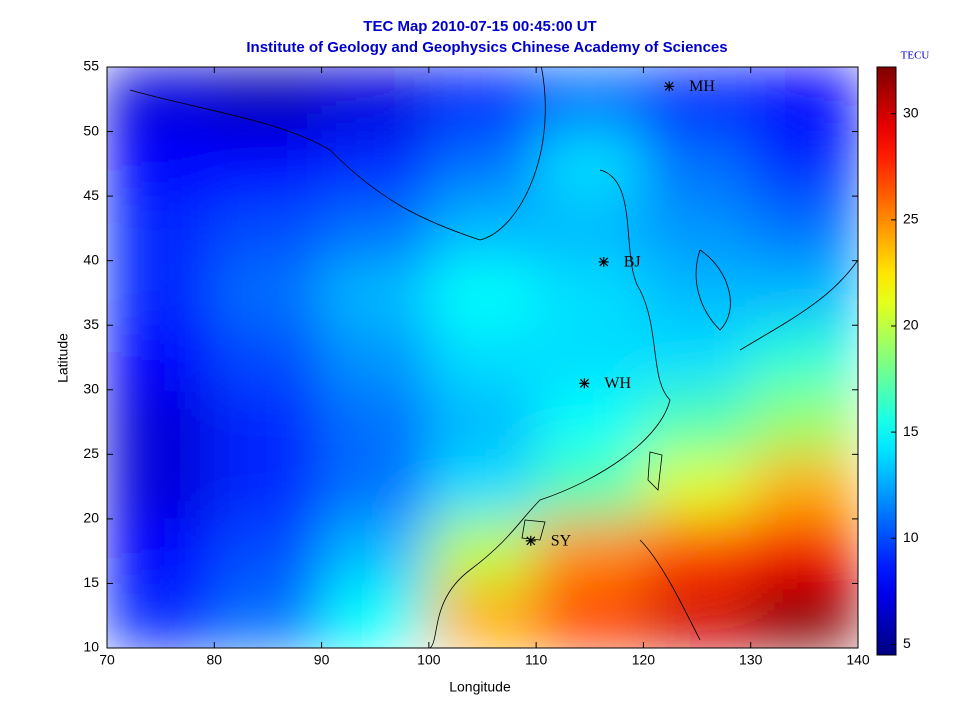 The height and width of the screenshot is (726, 960). What do you see at coordinates (911, 537) in the screenshot?
I see `colorbar-tick-label: 10` at bounding box center [911, 537].